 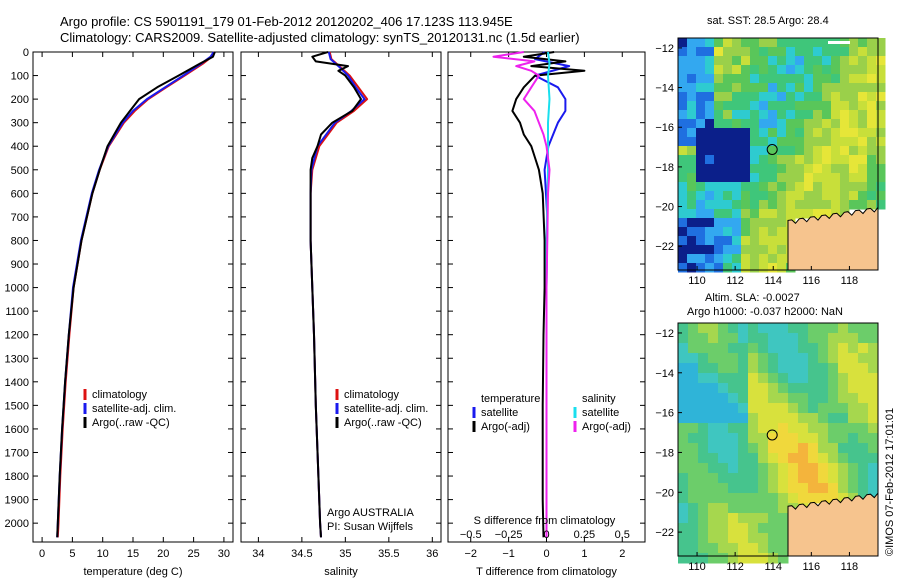 What do you see at coordinates (132, 572) in the screenshot?
I see `x-axis-label: temperature (deg C)` at bounding box center [132, 572].